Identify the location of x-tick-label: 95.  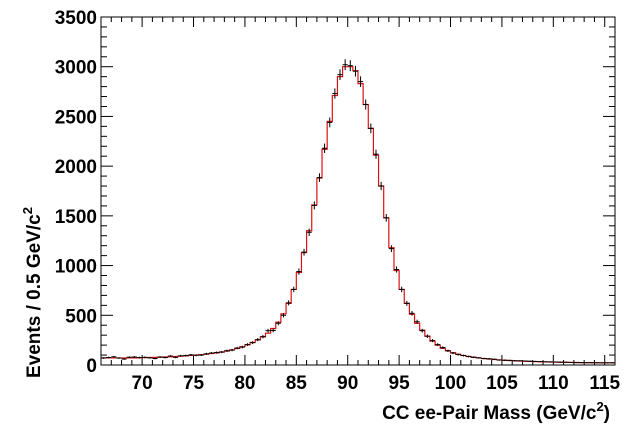
(400, 383).